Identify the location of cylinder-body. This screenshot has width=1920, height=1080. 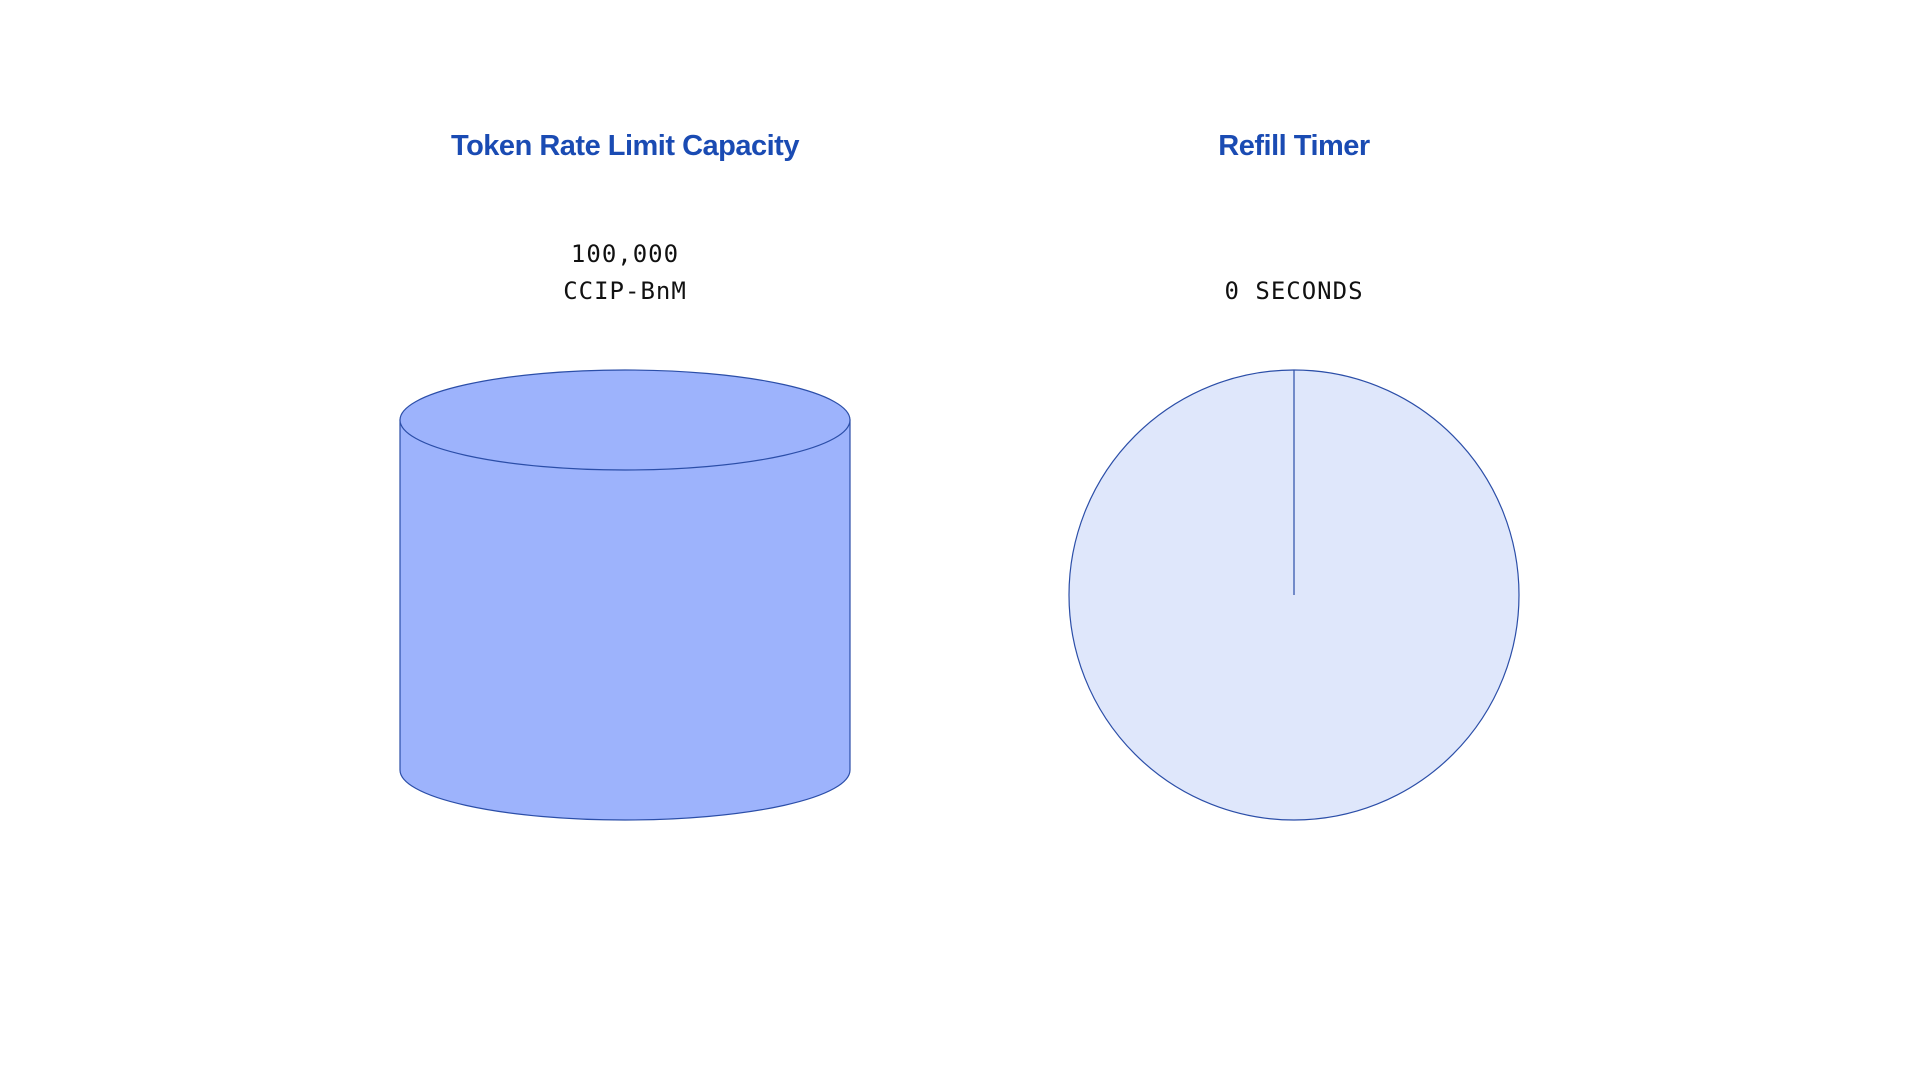
(625, 620).